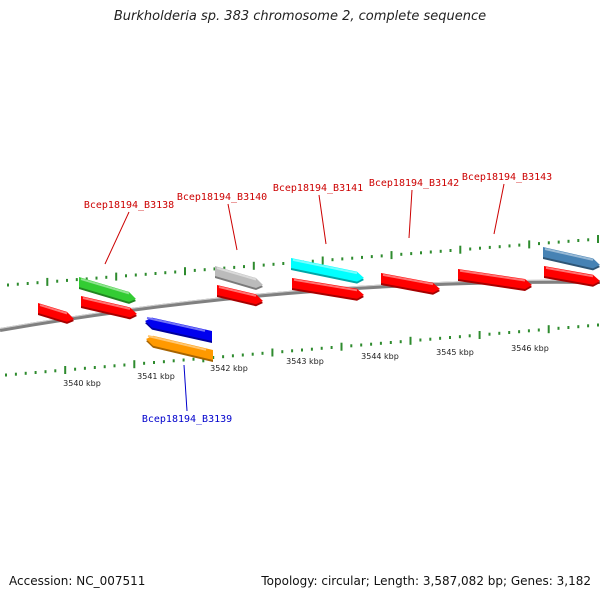 The width and height of the screenshot is (600, 600). What do you see at coordinates (318, 188) in the screenshot?
I see `gene-label: Bcep18194_B3141` at bounding box center [318, 188].